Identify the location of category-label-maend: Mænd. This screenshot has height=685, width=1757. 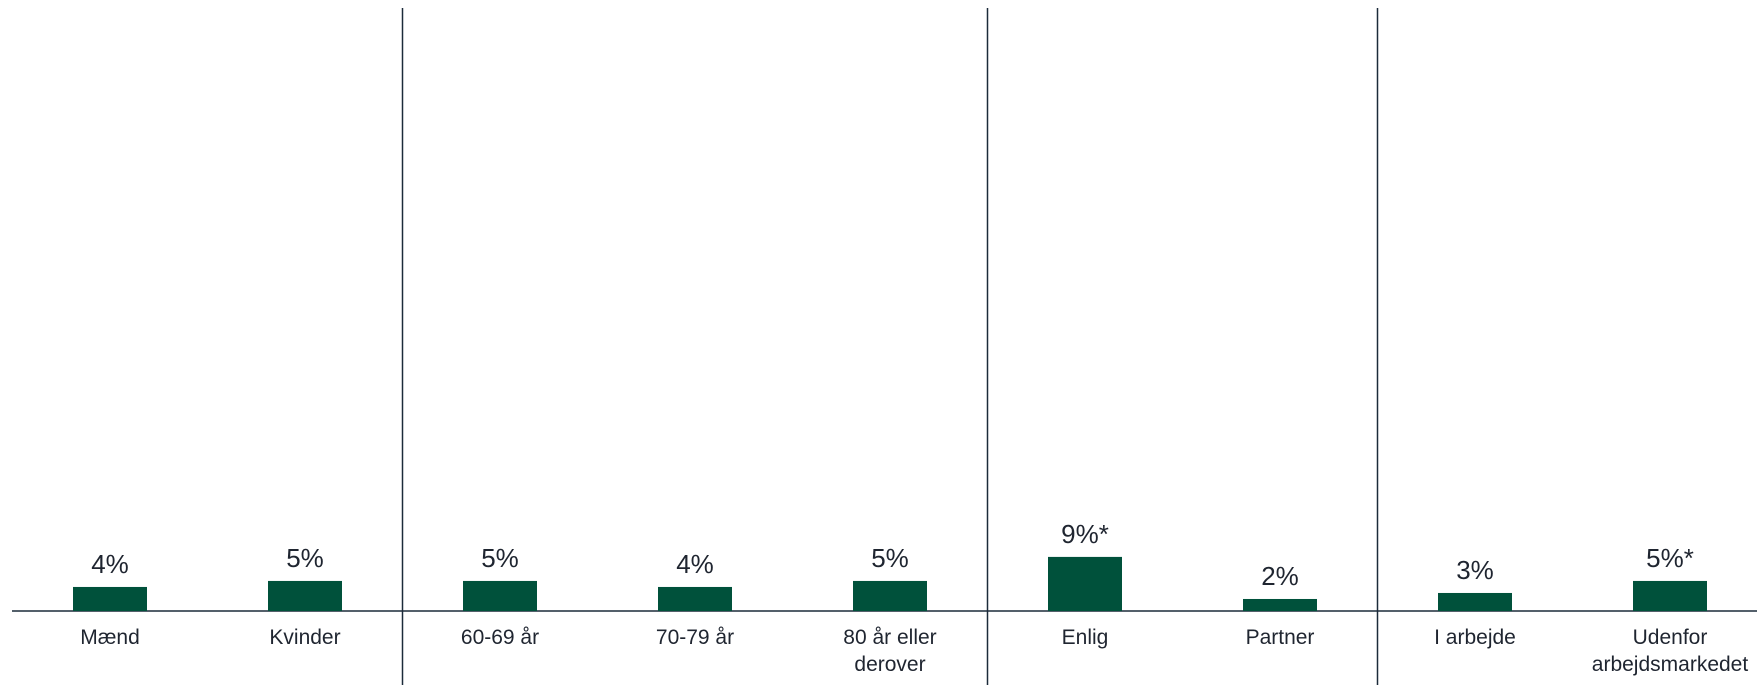
(110, 637).